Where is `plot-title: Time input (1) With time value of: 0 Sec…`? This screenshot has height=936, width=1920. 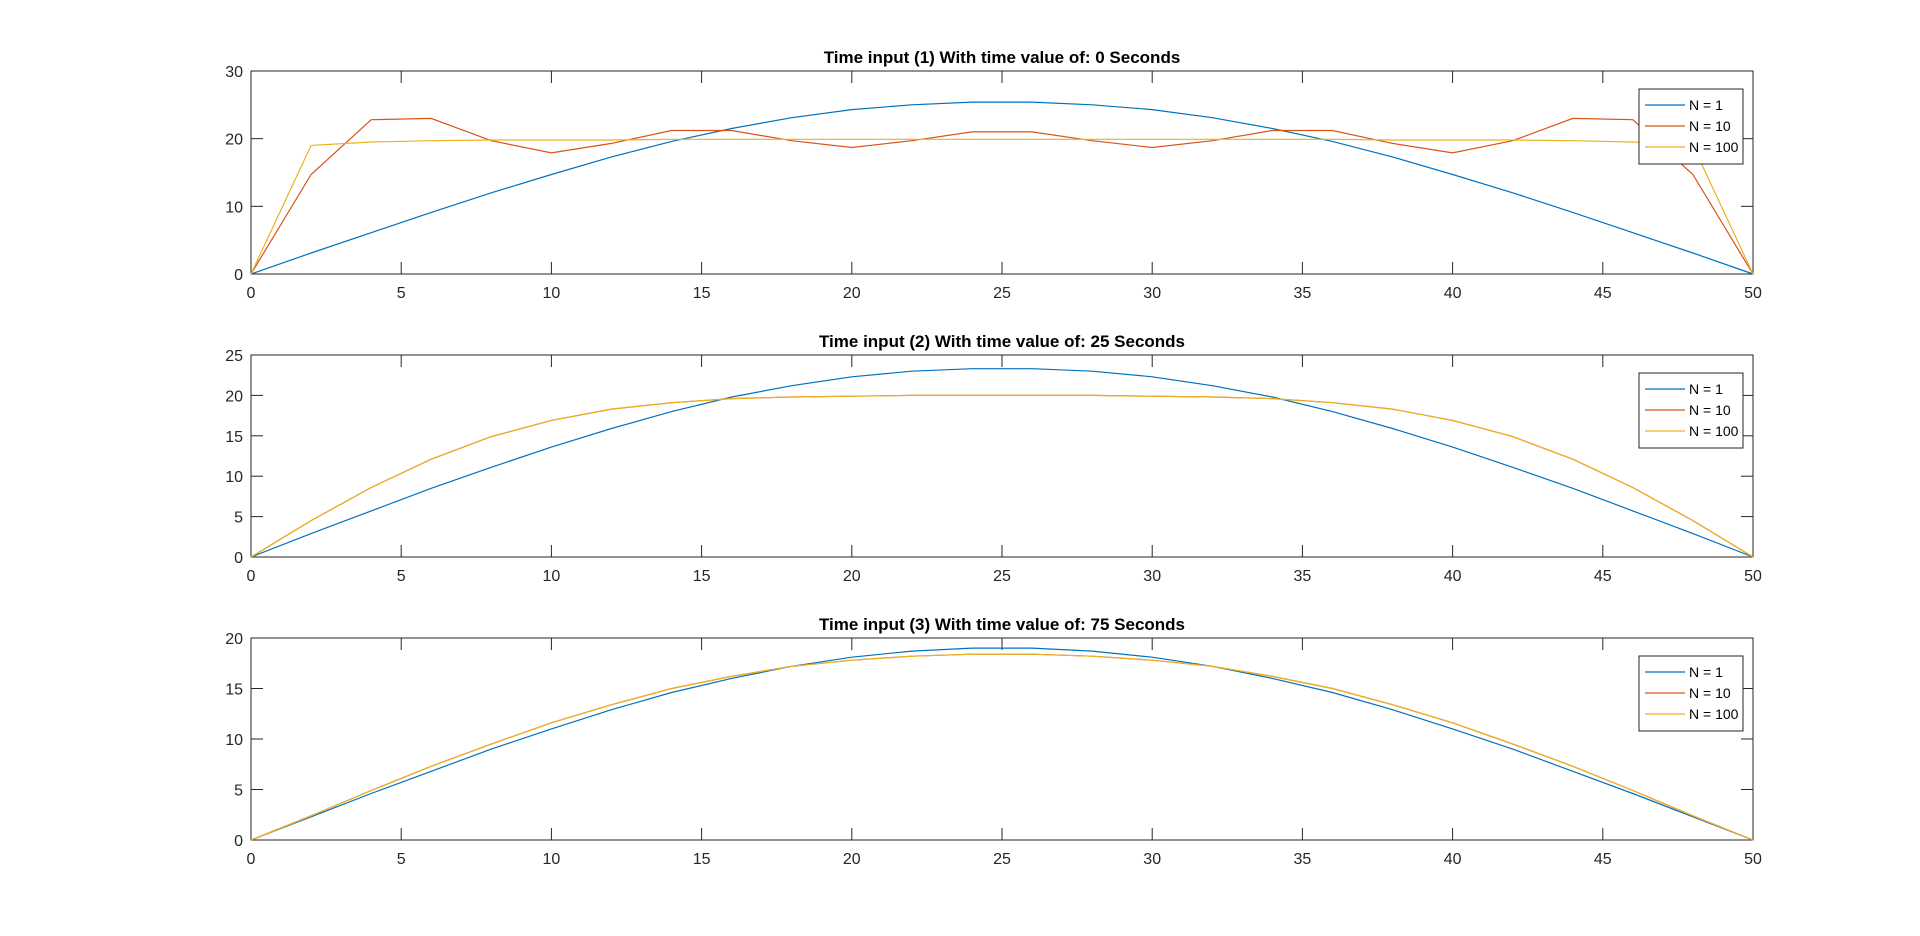 plot-title: Time input (1) With time value of: 0 Sec… is located at coordinates (1002, 57).